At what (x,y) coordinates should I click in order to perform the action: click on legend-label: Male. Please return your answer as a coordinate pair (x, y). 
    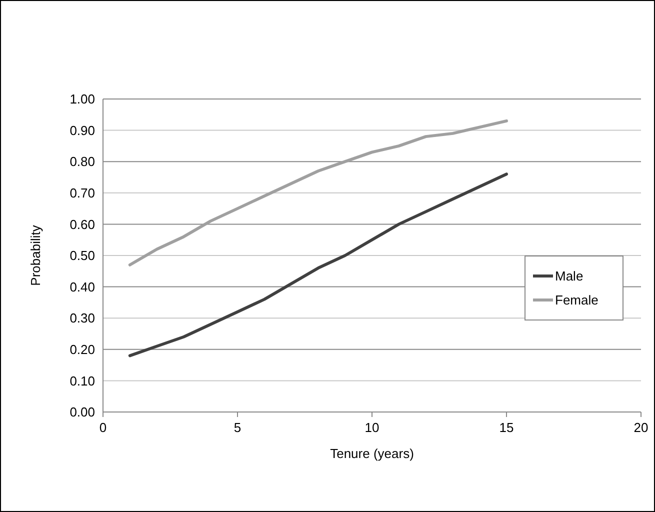
    Looking at the image, I should click on (569, 276).